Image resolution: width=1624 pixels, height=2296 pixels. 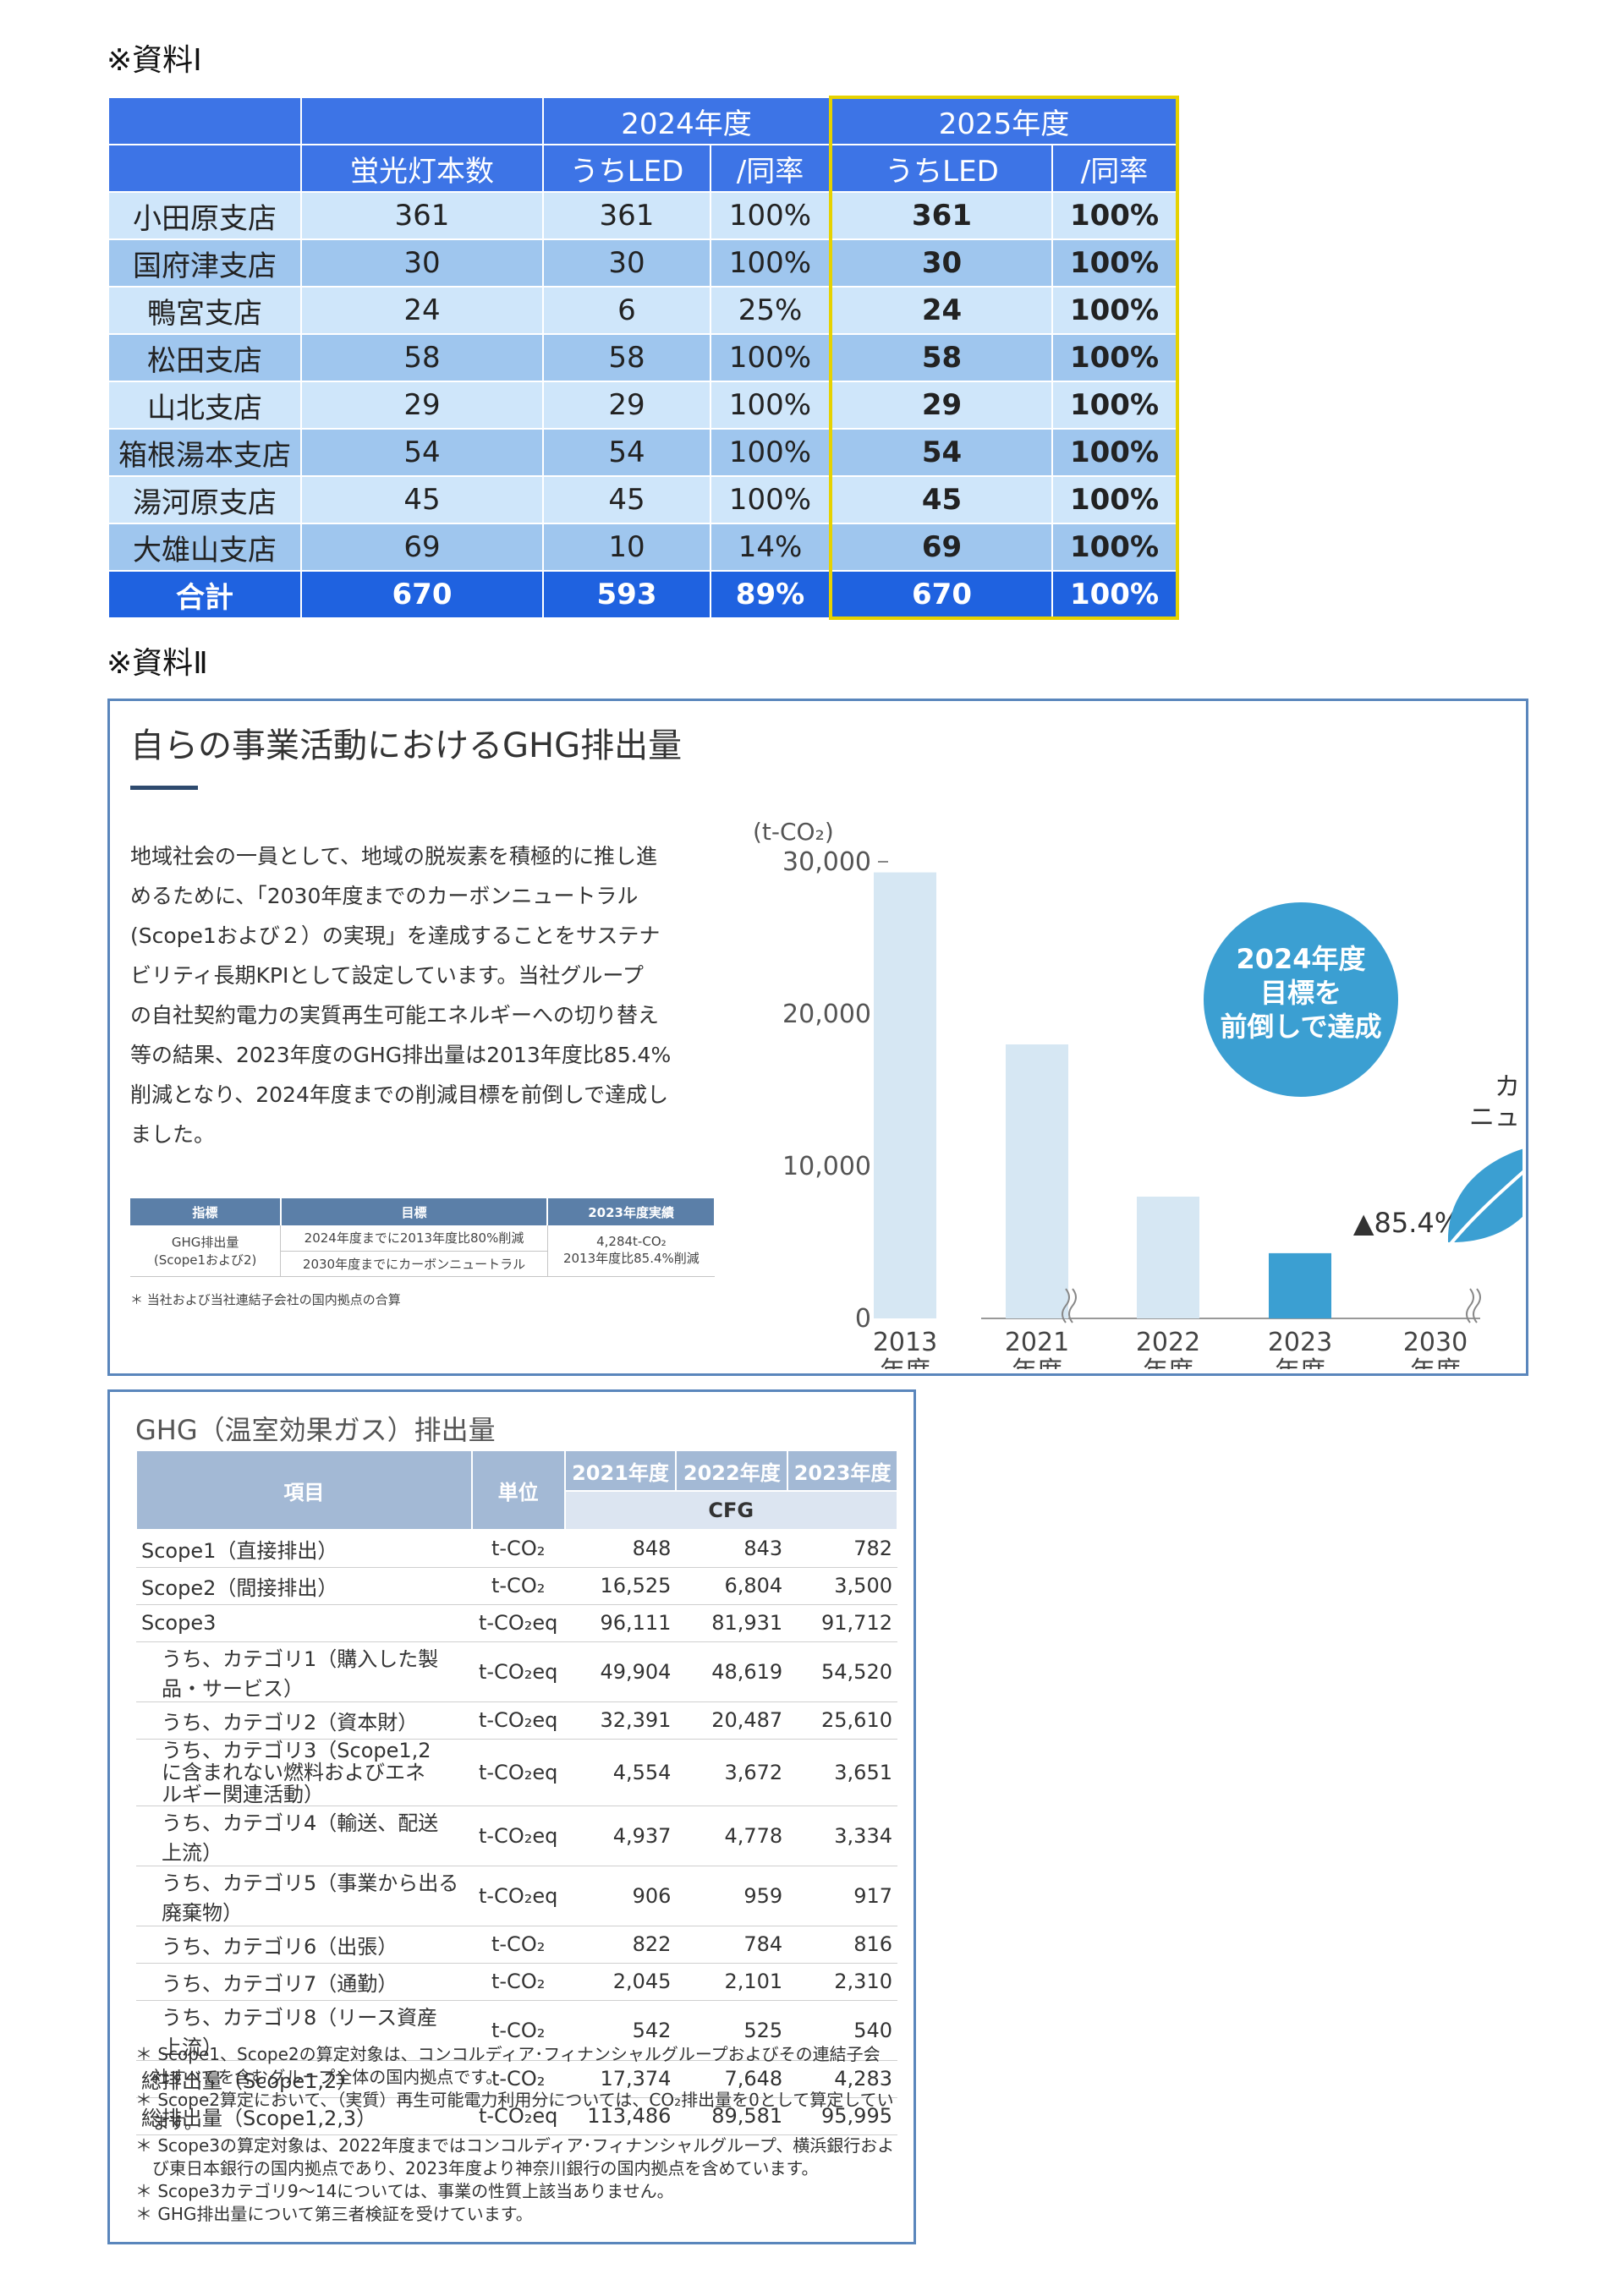 What do you see at coordinates (517, 2030) in the screenshot?
I see `table-row: うち、カテゴリ8（リース資産 上流） t-CO₂ 542 525 540` at bounding box center [517, 2030].